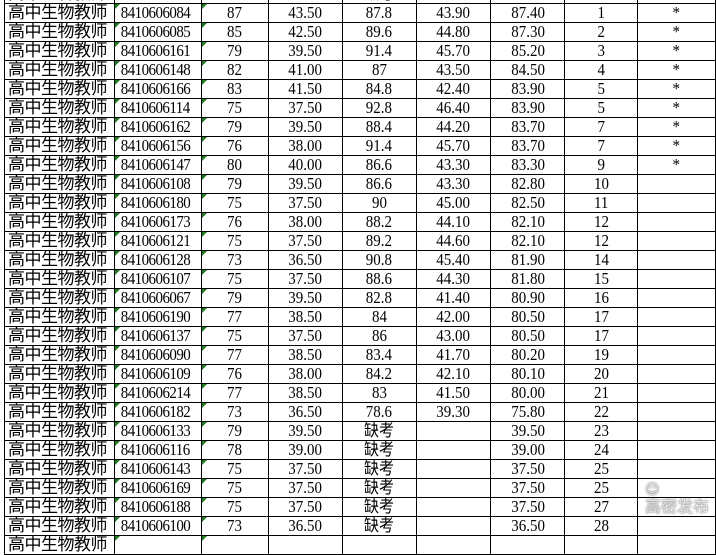 The width and height of the screenshot is (716, 555). I want to click on cell-written-score: 77, so click(234, 355).